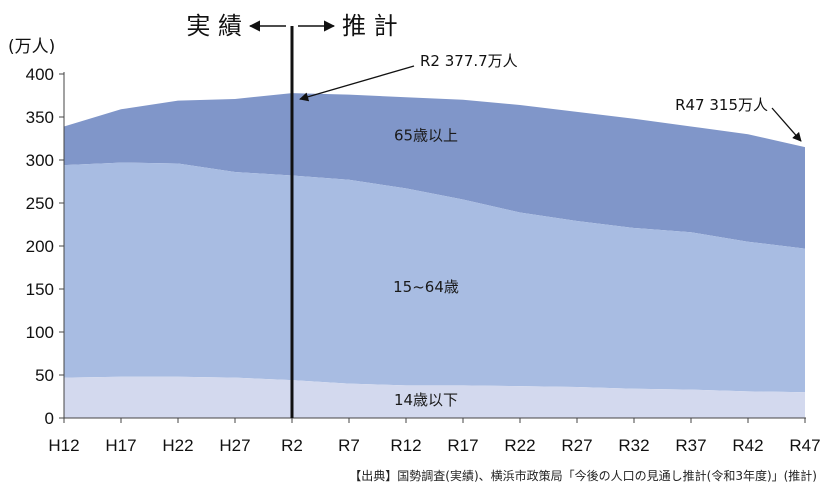 Image resolution: width=823 pixels, height=487 pixels. I want to click on x-tick-label: R32, so click(633, 445).